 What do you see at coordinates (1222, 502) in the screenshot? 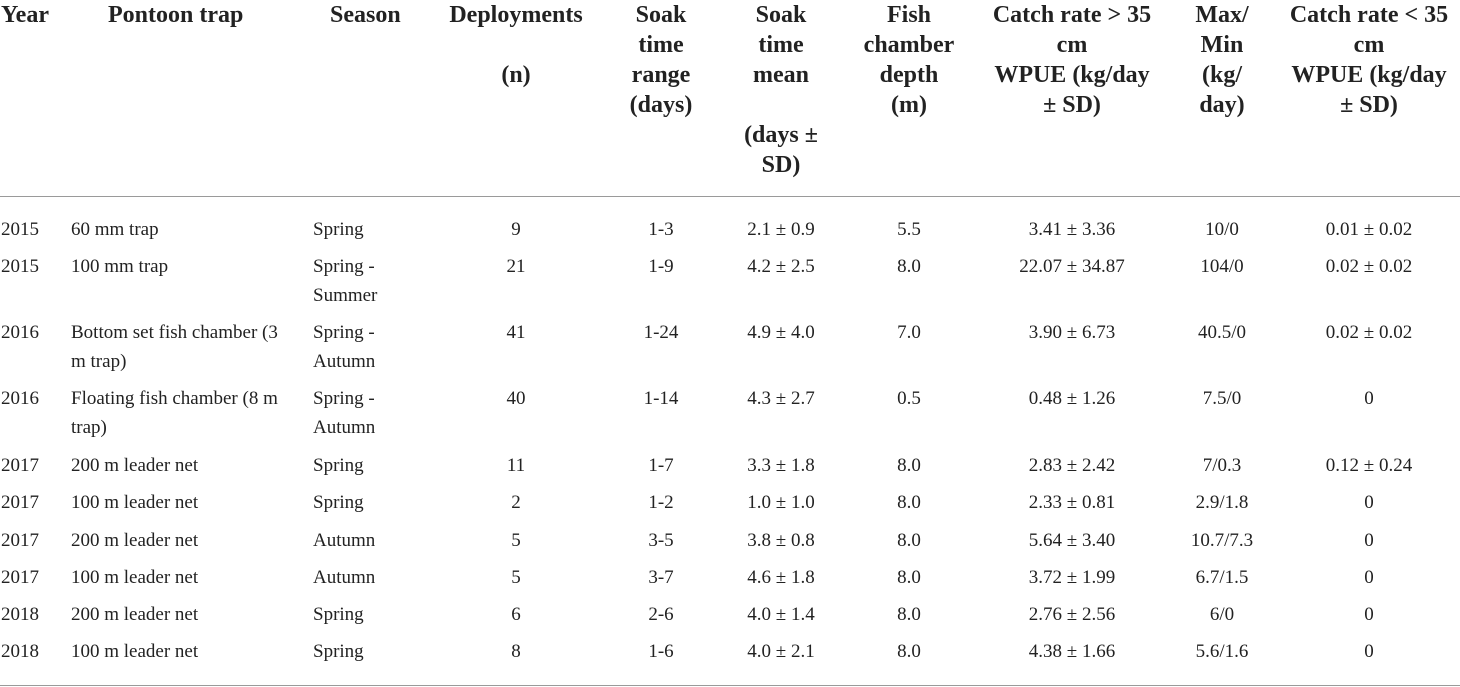
I see `cell-max-min: 2.9/1.8` at bounding box center [1222, 502].